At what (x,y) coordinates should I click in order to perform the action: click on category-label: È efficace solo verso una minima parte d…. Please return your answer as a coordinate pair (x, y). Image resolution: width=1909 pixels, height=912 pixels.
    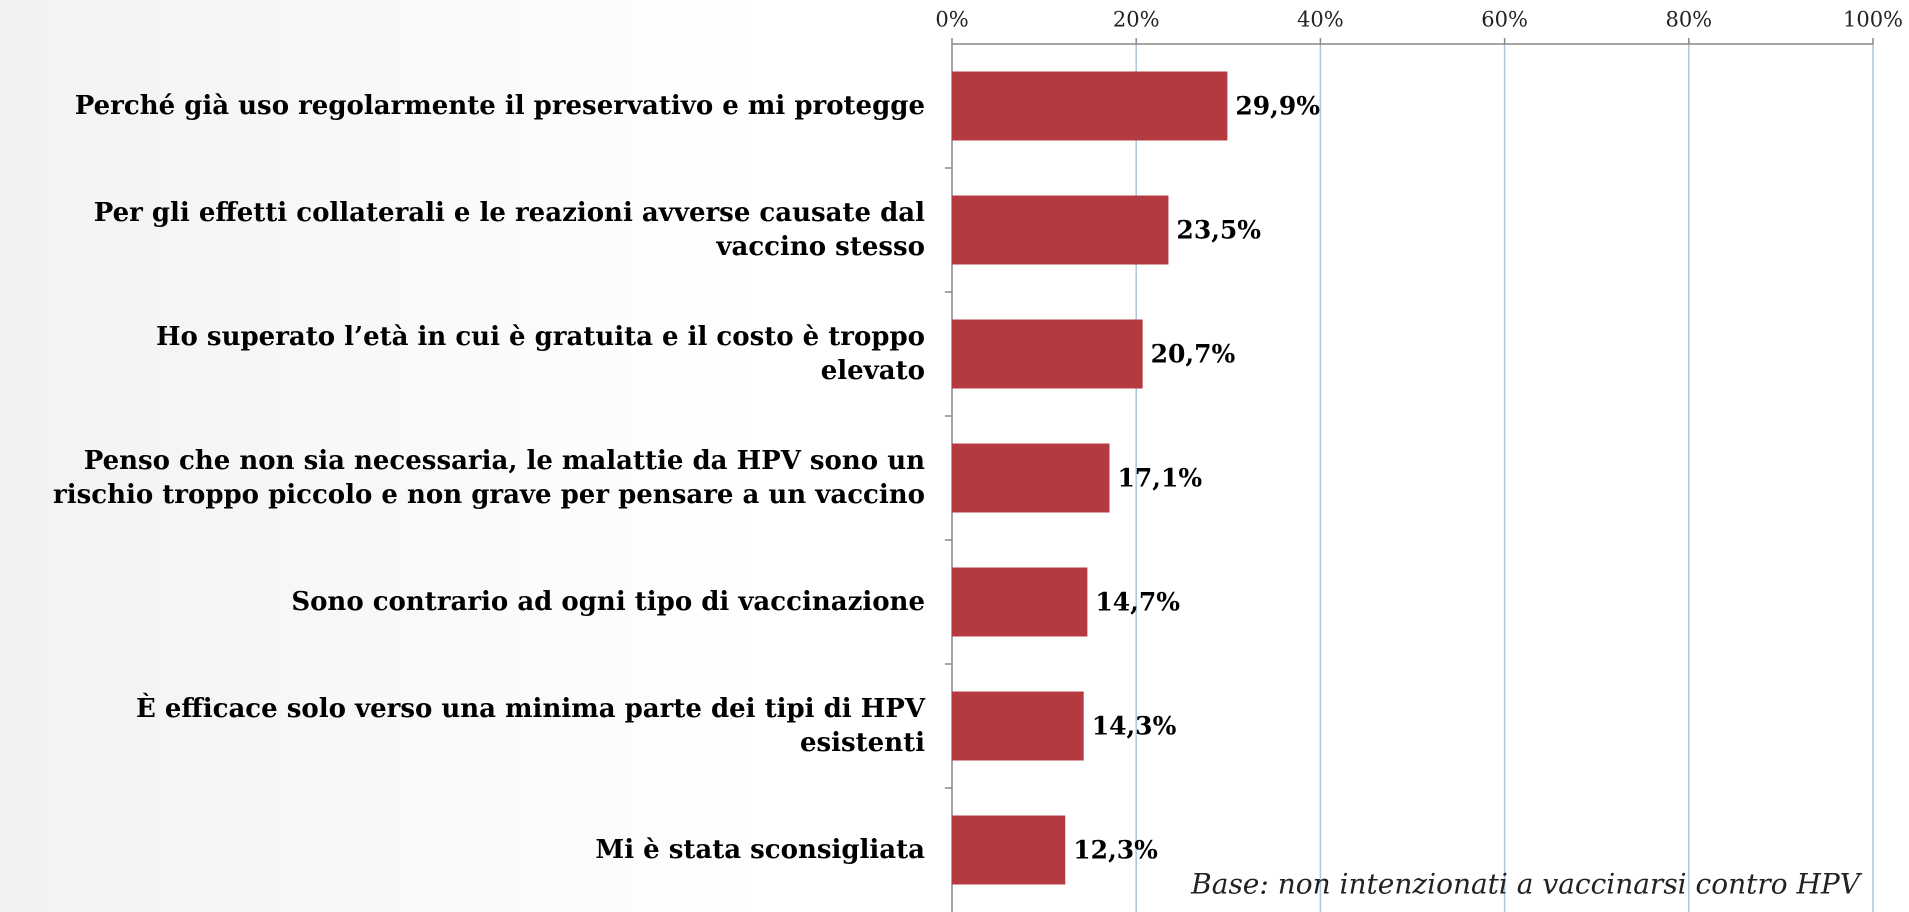
    Looking at the image, I should click on (530, 726).